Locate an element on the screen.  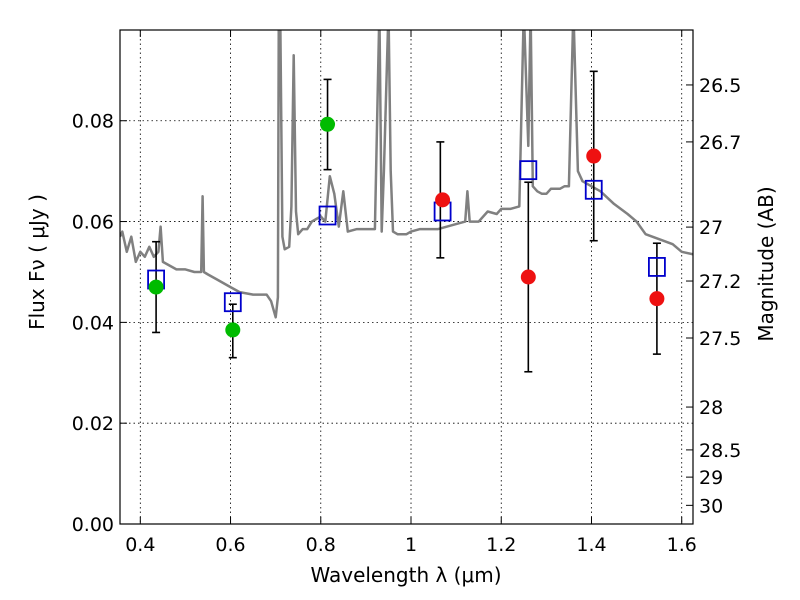
y-tick-label: 0.06 is located at coordinates (93, 223).